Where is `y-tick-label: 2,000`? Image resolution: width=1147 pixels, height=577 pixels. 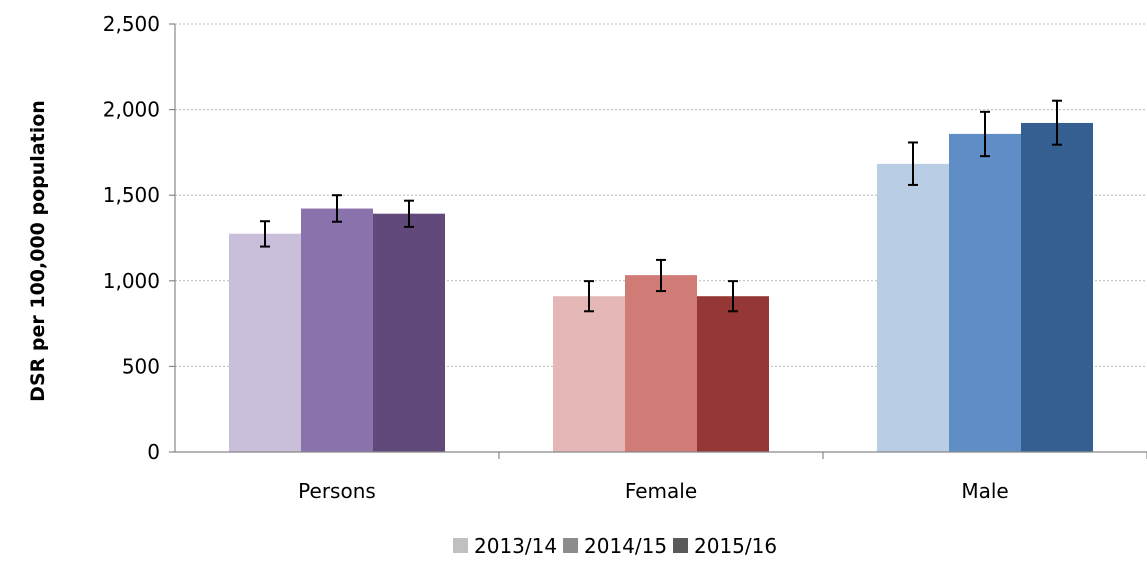 y-tick-label: 2,000 is located at coordinates (131, 110).